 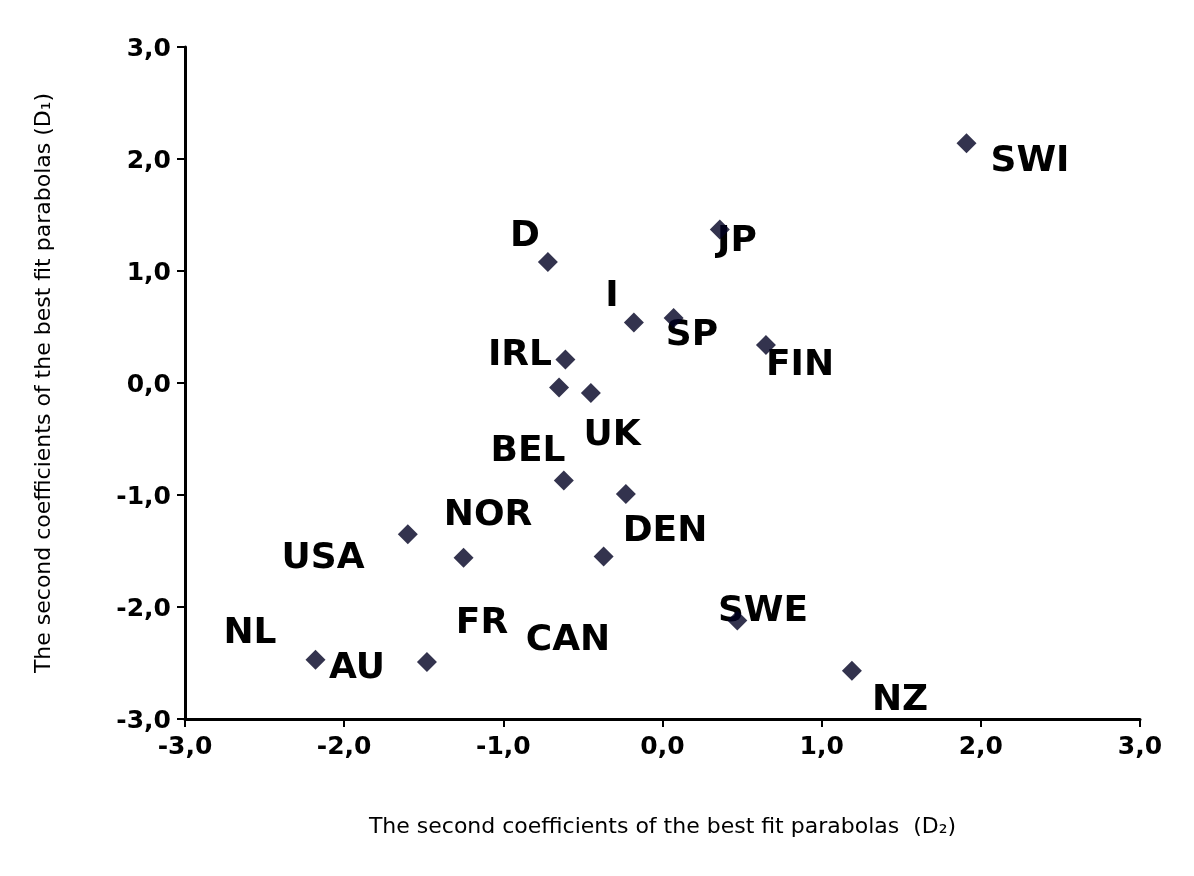 What do you see at coordinates (692, 332) in the screenshot?
I see `annotation: SP` at bounding box center [692, 332].